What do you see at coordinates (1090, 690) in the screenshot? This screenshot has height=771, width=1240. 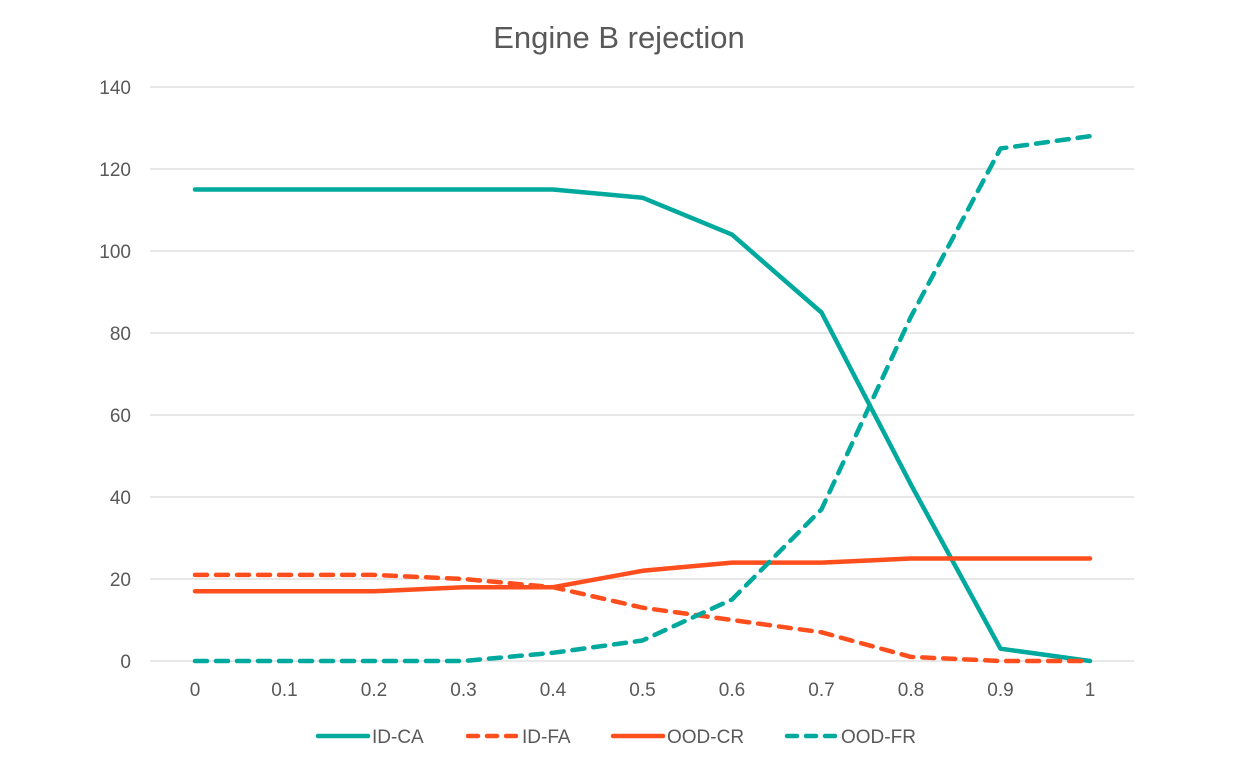 I see `x-tick-label: 1` at bounding box center [1090, 690].